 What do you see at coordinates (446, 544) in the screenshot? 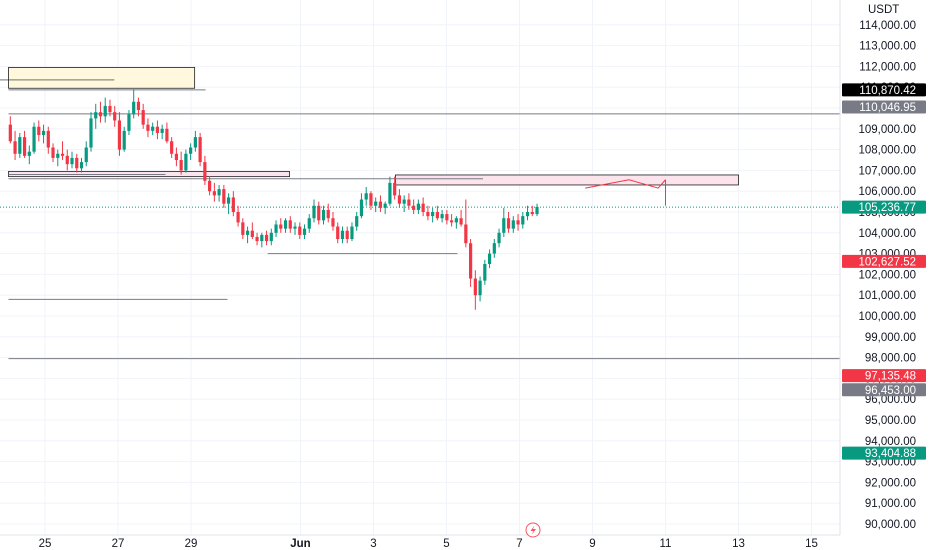
I see `time-tick-label: 5` at bounding box center [446, 544].